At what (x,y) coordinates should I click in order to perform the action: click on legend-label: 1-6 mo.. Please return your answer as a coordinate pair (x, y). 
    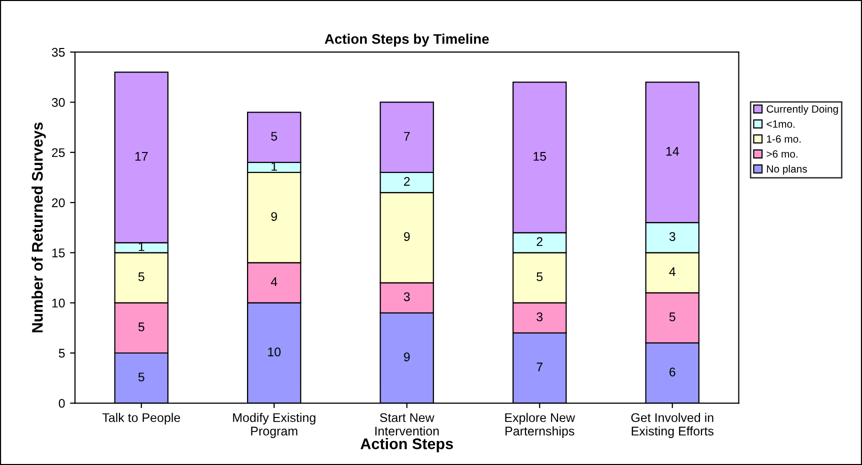
    Looking at the image, I should click on (784, 139).